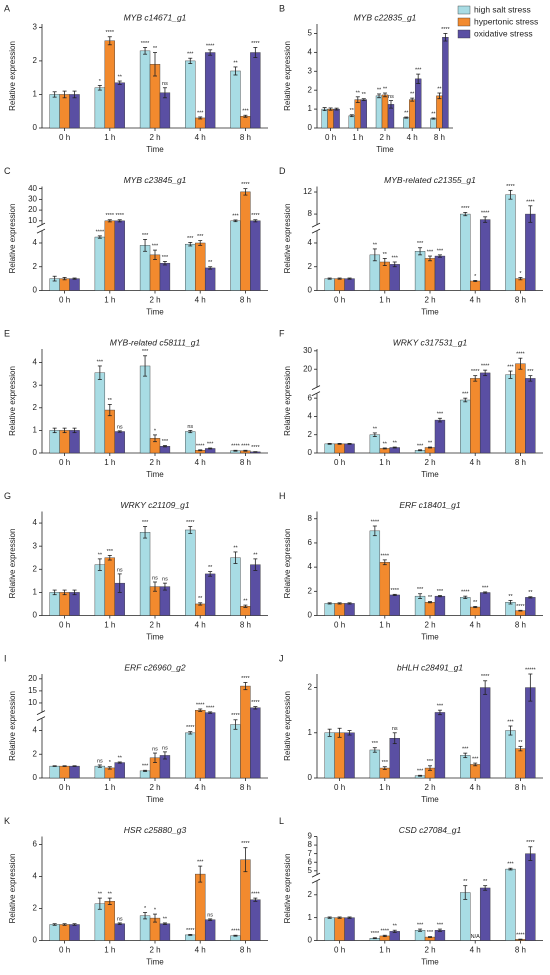  What do you see at coordinates (35, 242) in the screenshot?
I see `y-tick-label: 4` at bounding box center [35, 242].